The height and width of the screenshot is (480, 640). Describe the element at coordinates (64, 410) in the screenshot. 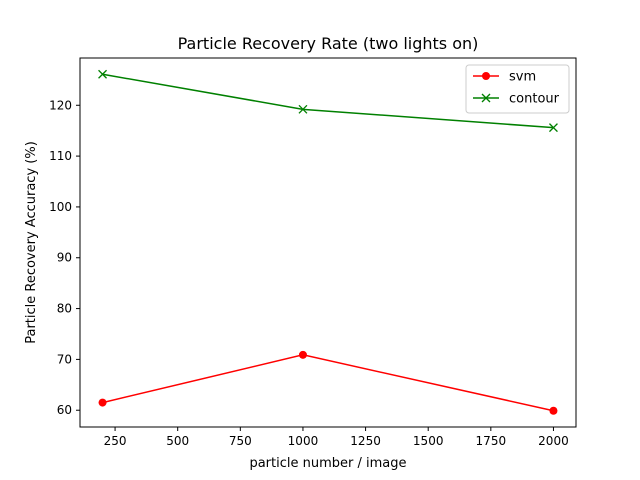

I see `y-tick-label: 60` at that location.